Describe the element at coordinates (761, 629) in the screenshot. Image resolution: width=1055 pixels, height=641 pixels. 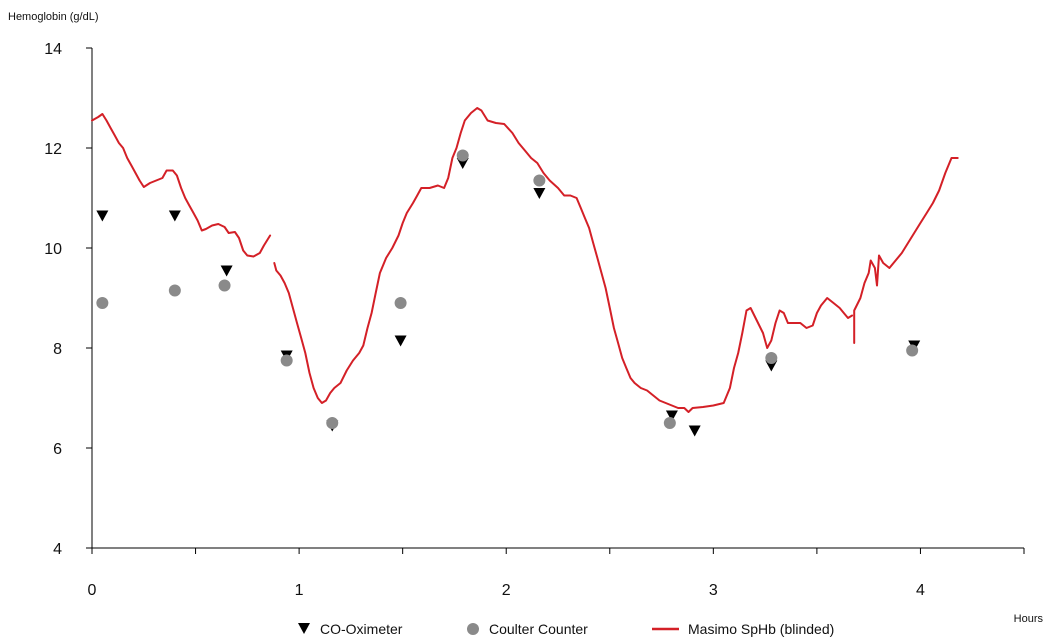
I see `legend-label: Masimo SpHb (blinded)` at that location.